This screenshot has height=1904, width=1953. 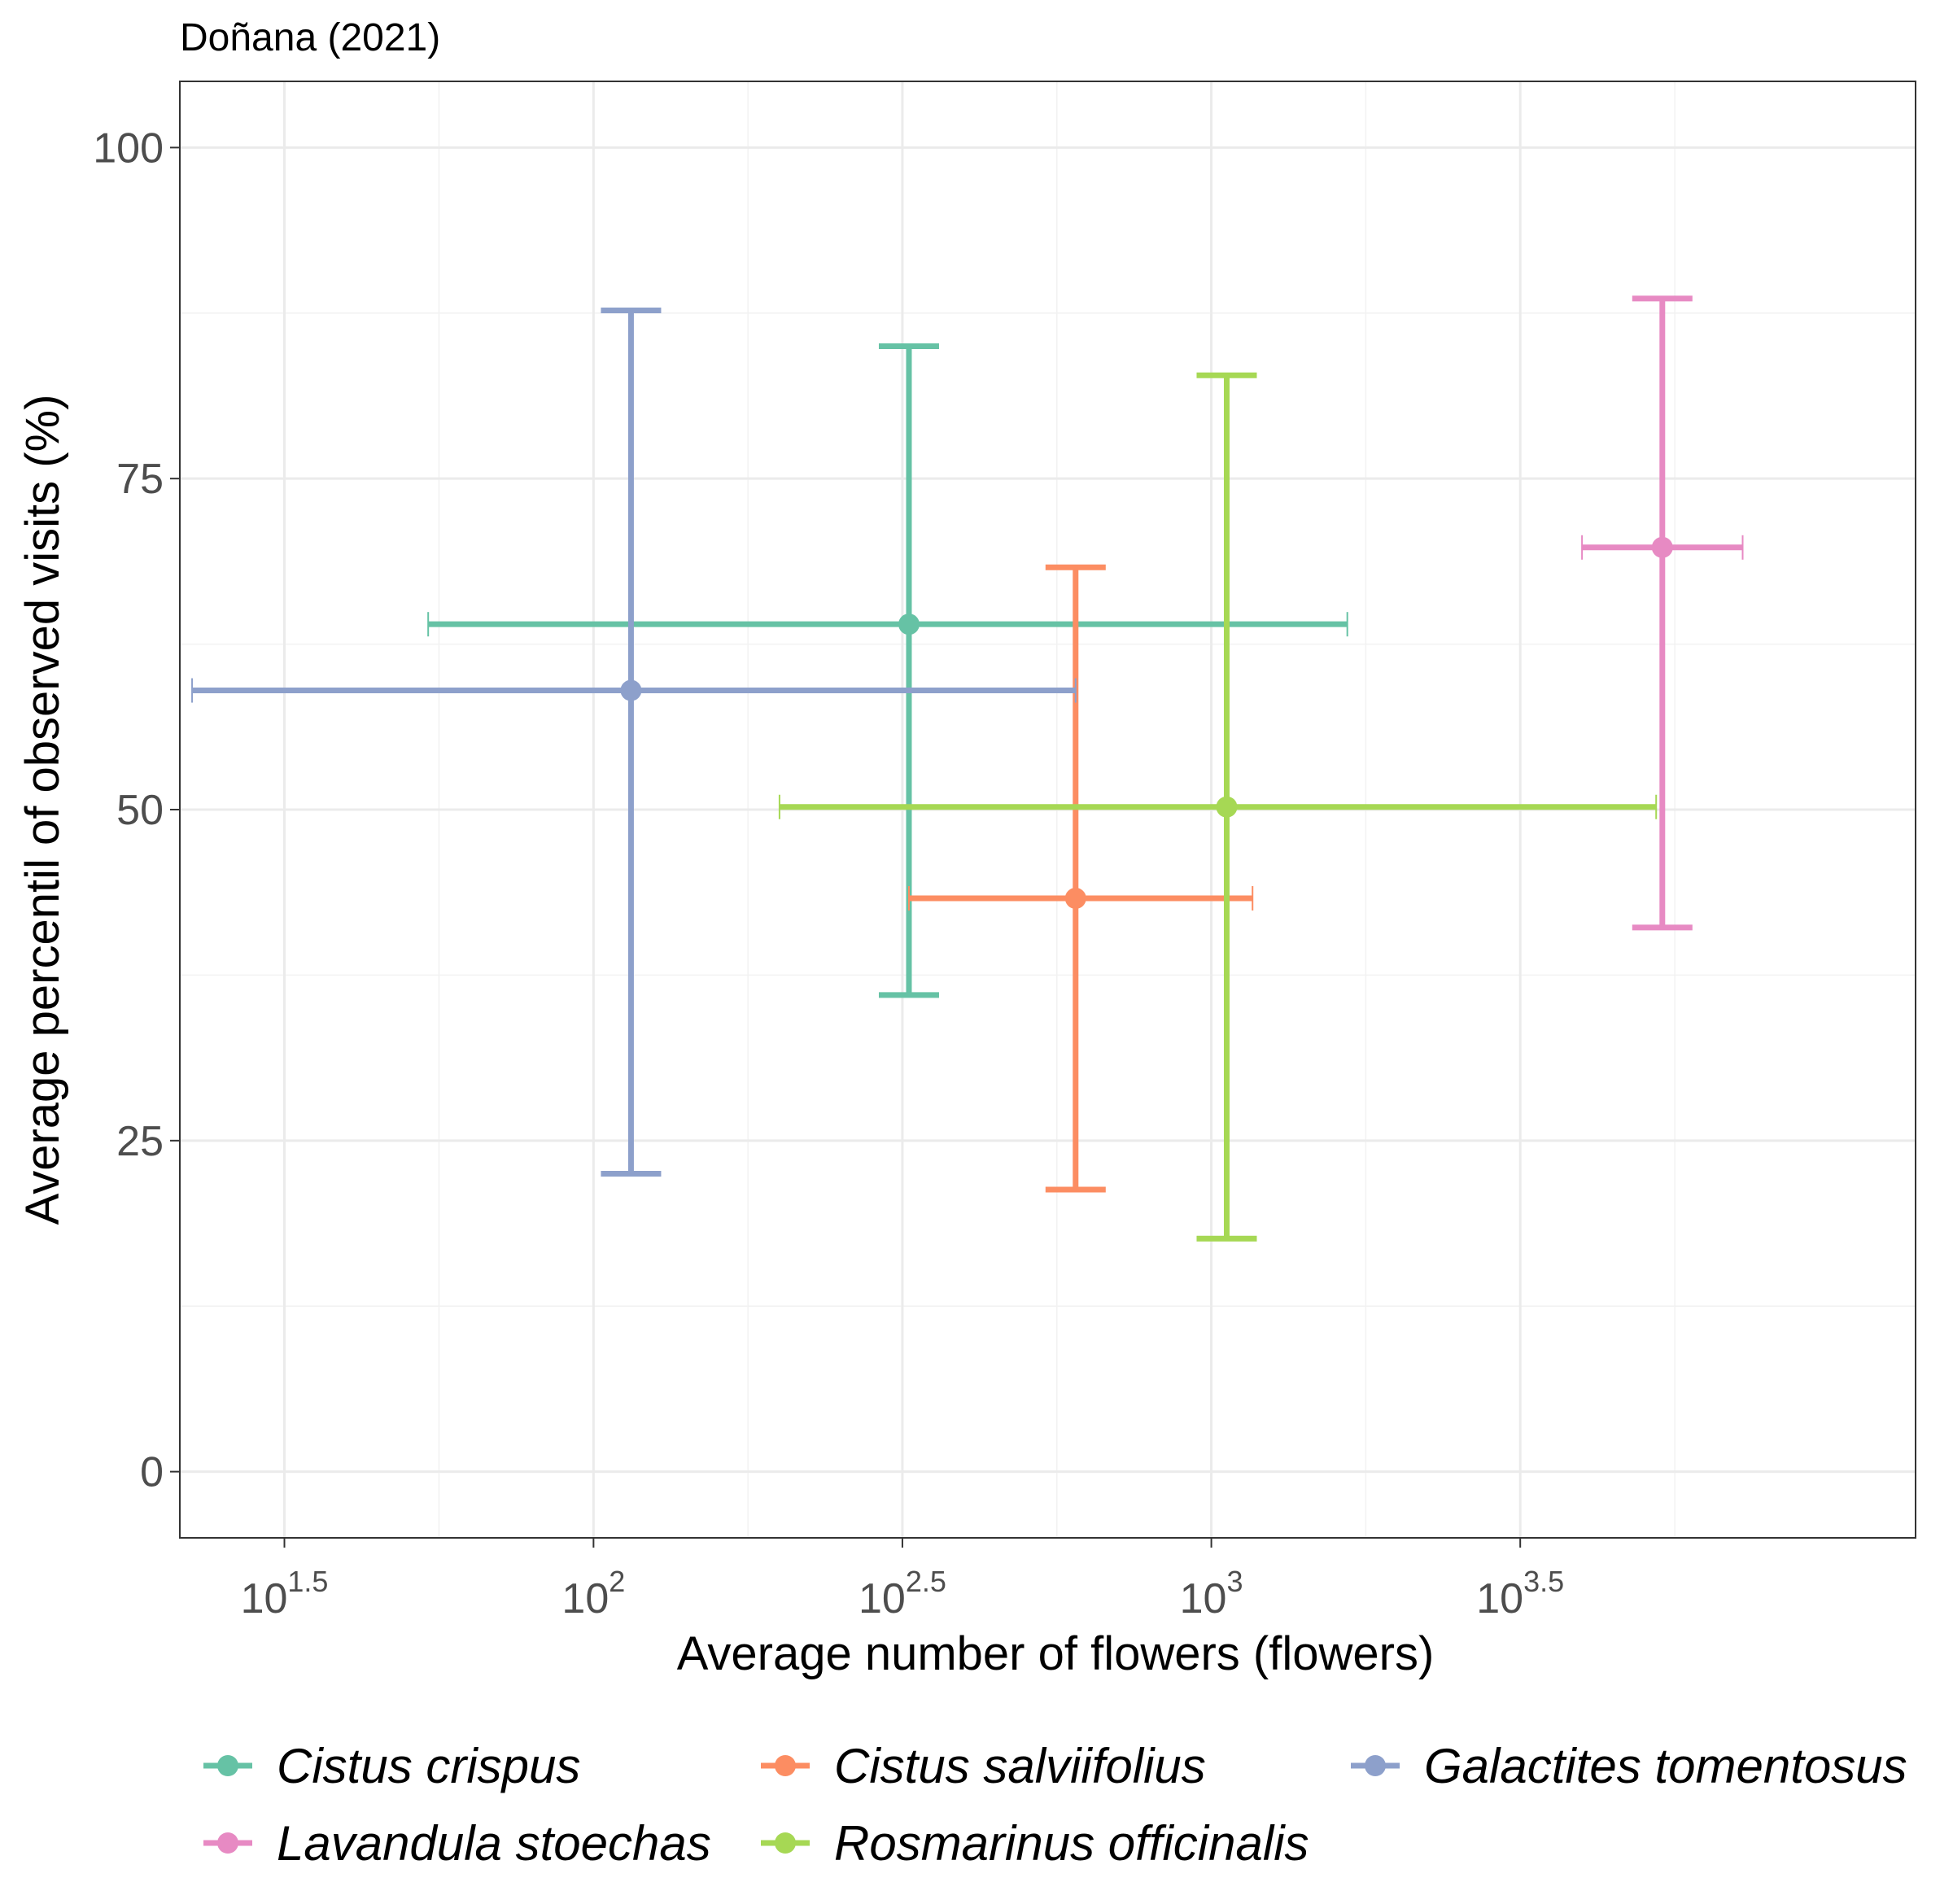 I want to click on legend-label: Cistus salviifolius, so click(x=1020, y=1766).